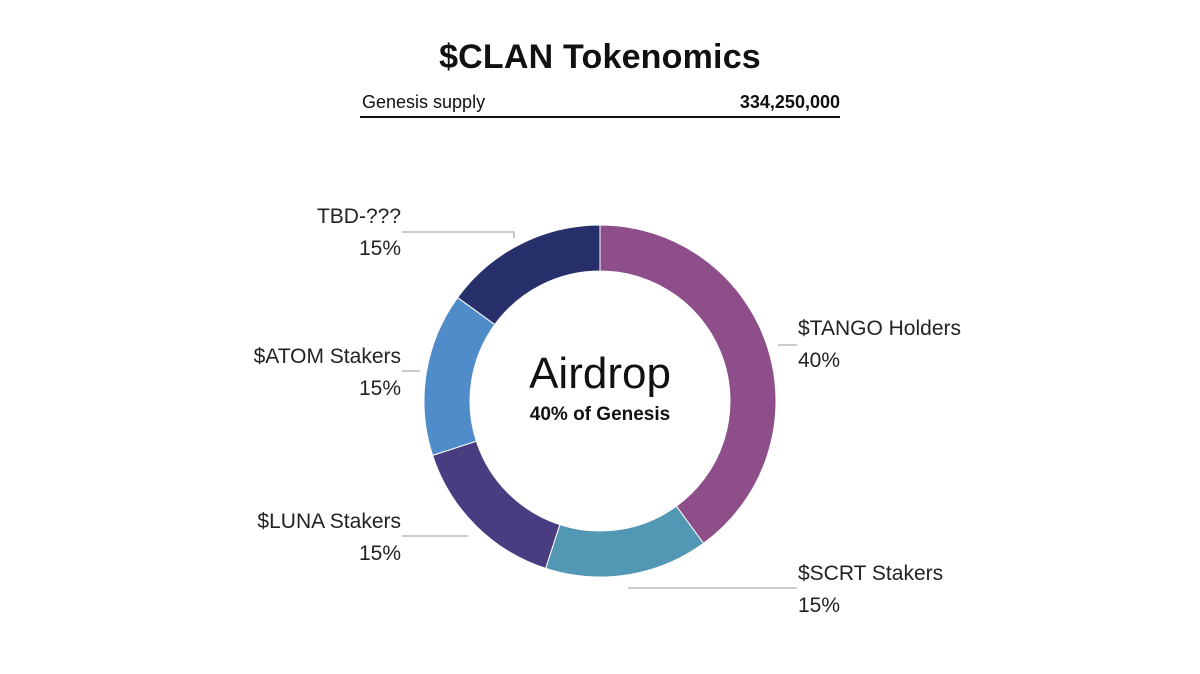 Image resolution: width=1200 pixels, height=674 pixels. Describe the element at coordinates (359, 216) in the screenshot. I see `slice-name-tbd: TBD-???` at that location.